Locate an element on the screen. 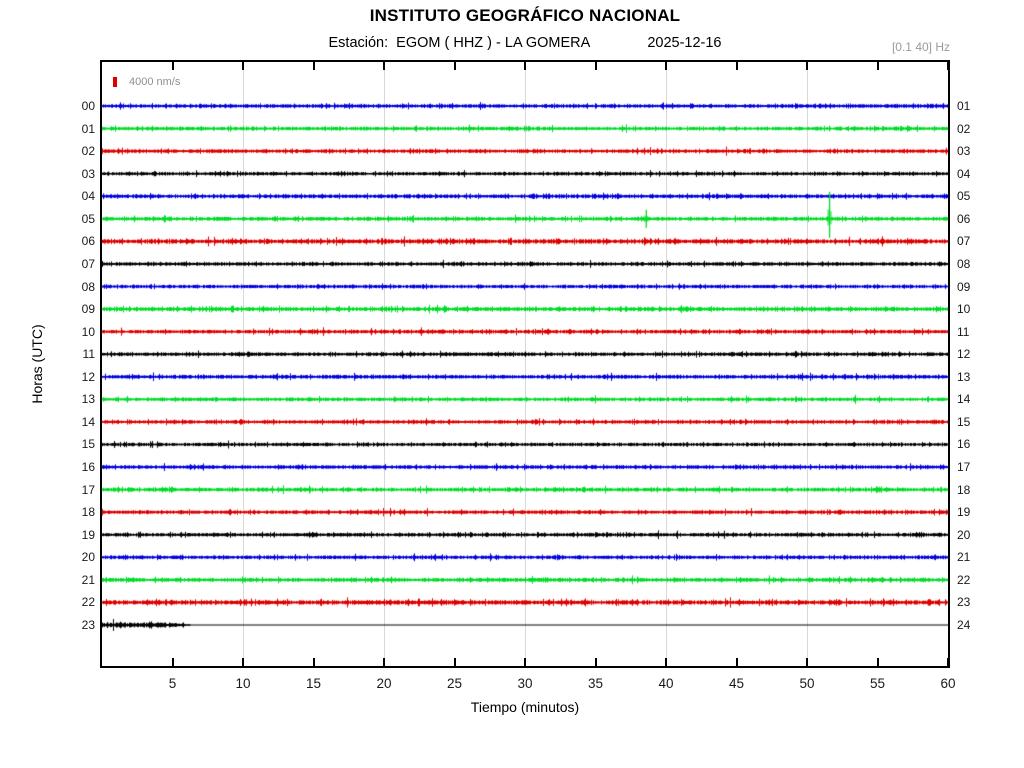  hour-label-left-21: 21 is located at coordinates (88, 579).